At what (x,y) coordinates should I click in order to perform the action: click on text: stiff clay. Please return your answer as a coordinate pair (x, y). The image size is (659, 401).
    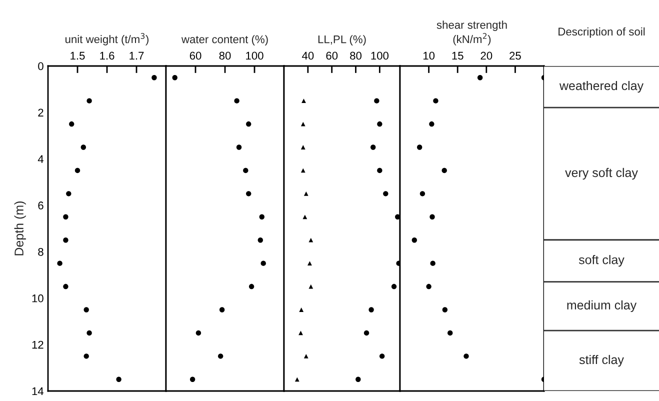
    Looking at the image, I should click on (601, 360).